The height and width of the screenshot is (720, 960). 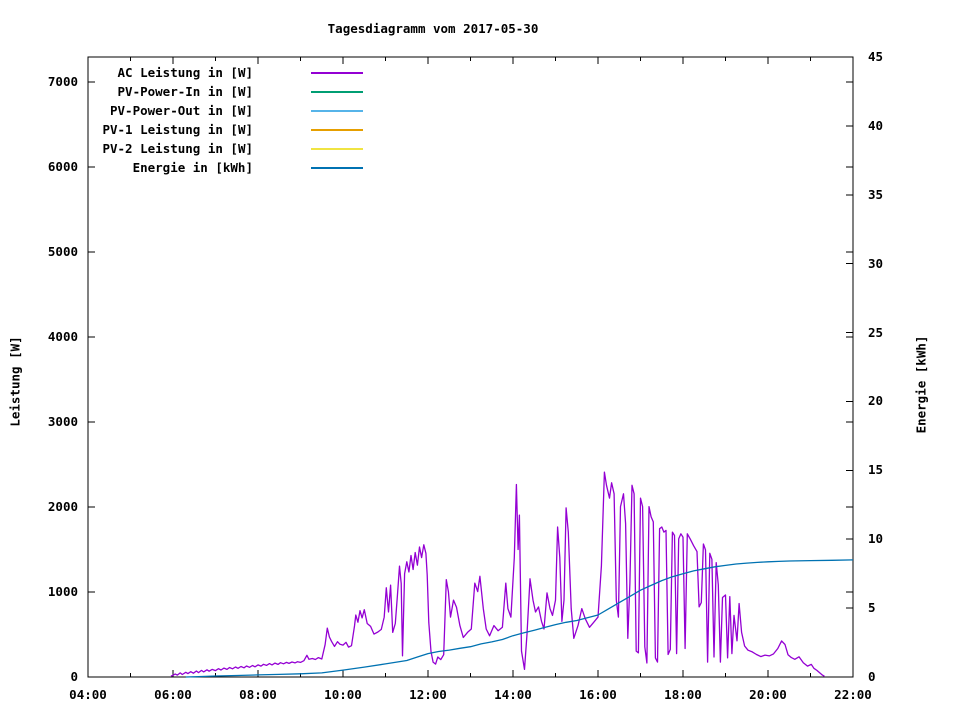 What do you see at coordinates (921, 384) in the screenshot?
I see `y-axis-label-right: Energie [kWh]` at bounding box center [921, 384].